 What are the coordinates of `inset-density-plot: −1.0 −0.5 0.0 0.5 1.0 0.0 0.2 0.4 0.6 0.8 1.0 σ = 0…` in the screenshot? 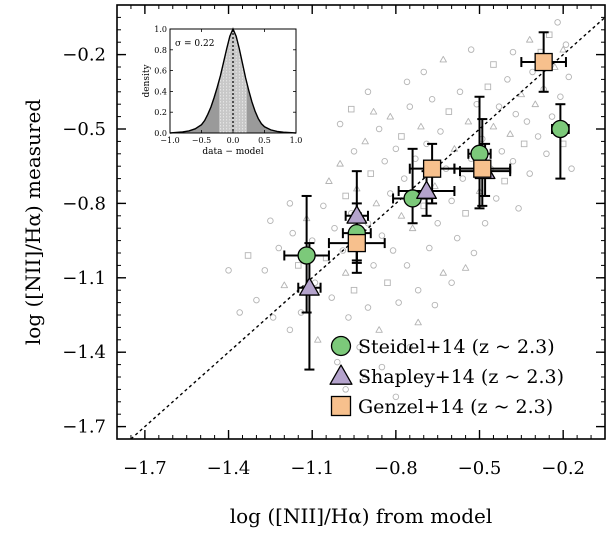 It's located at (222, 91).